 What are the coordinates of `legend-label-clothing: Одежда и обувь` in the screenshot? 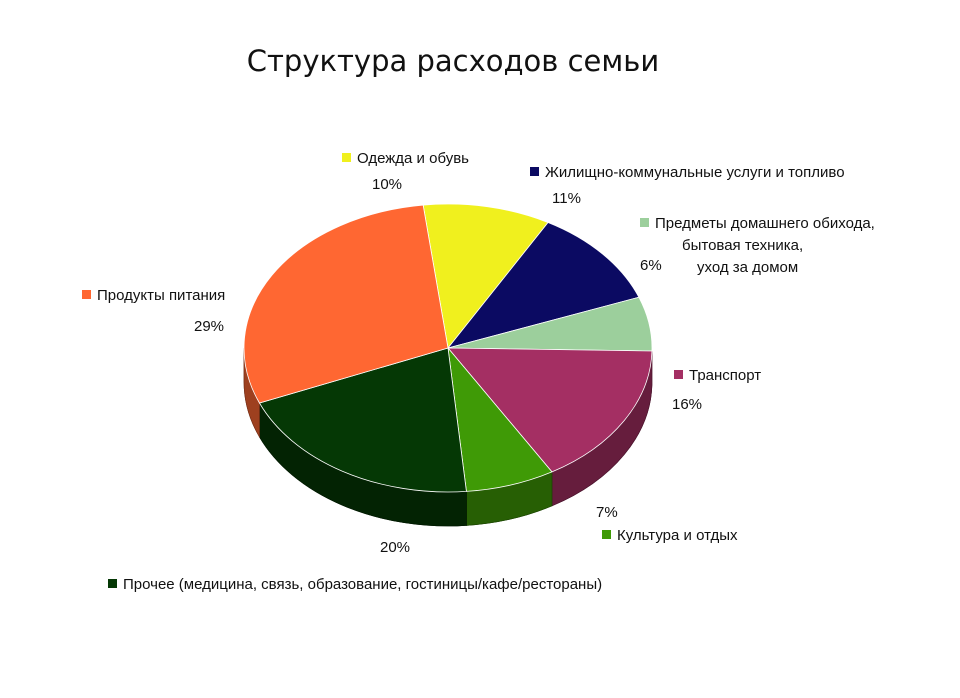 It's located at (413, 158).